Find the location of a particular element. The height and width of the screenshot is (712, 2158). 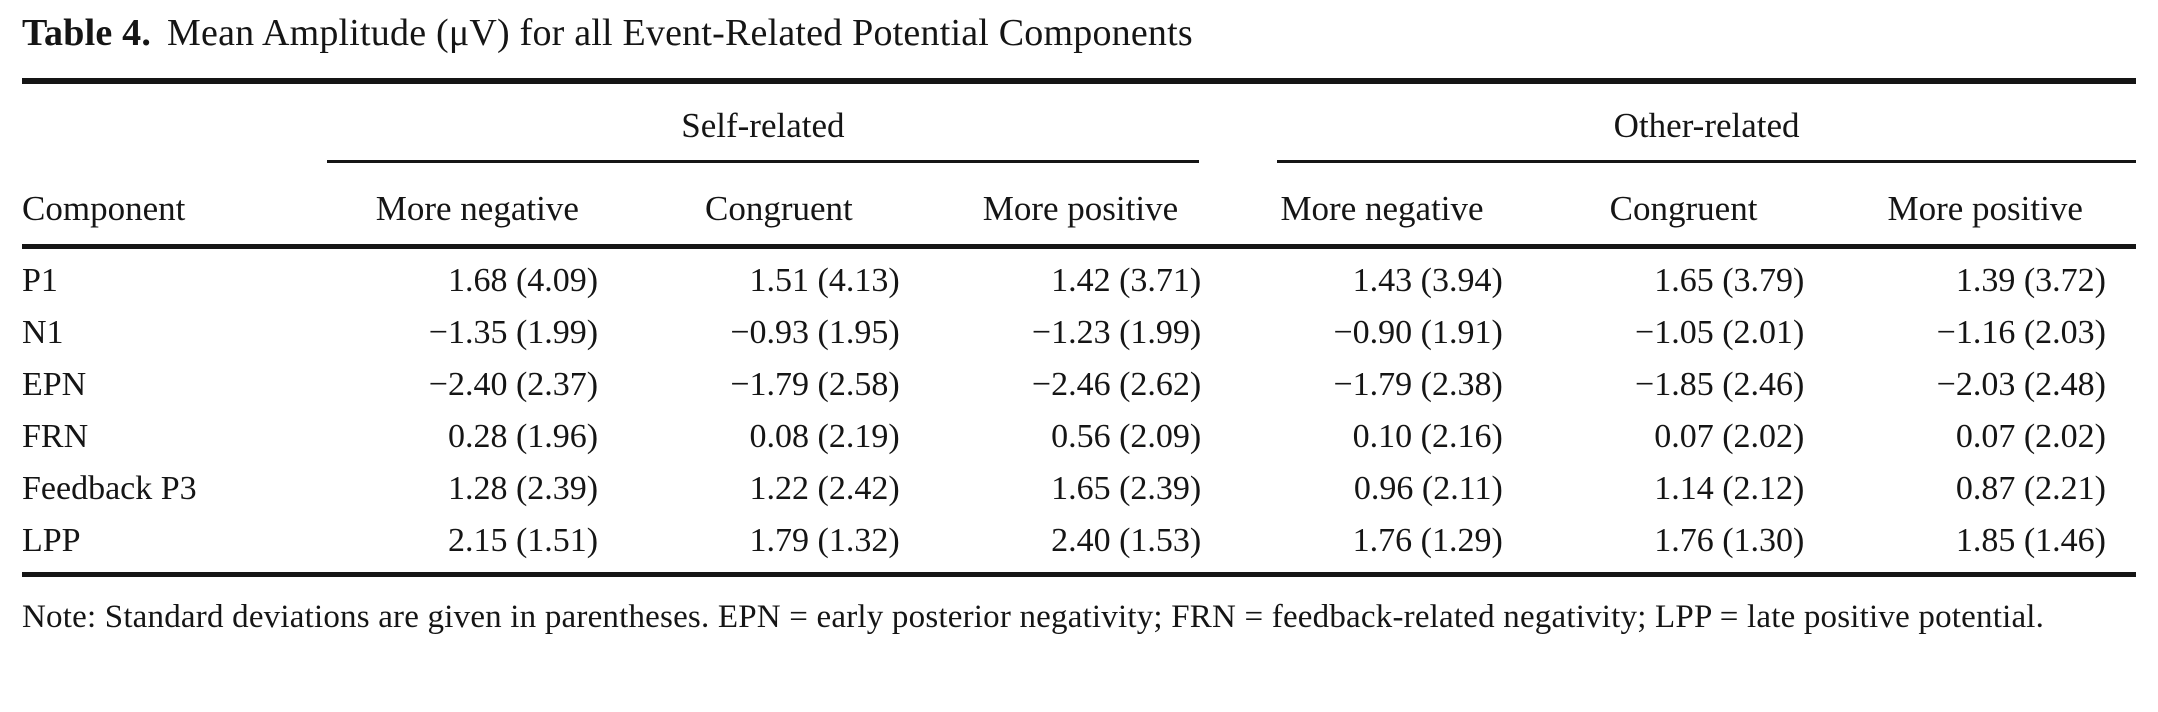

value-cell: 1.43 (3.94) is located at coordinates (1427, 280).